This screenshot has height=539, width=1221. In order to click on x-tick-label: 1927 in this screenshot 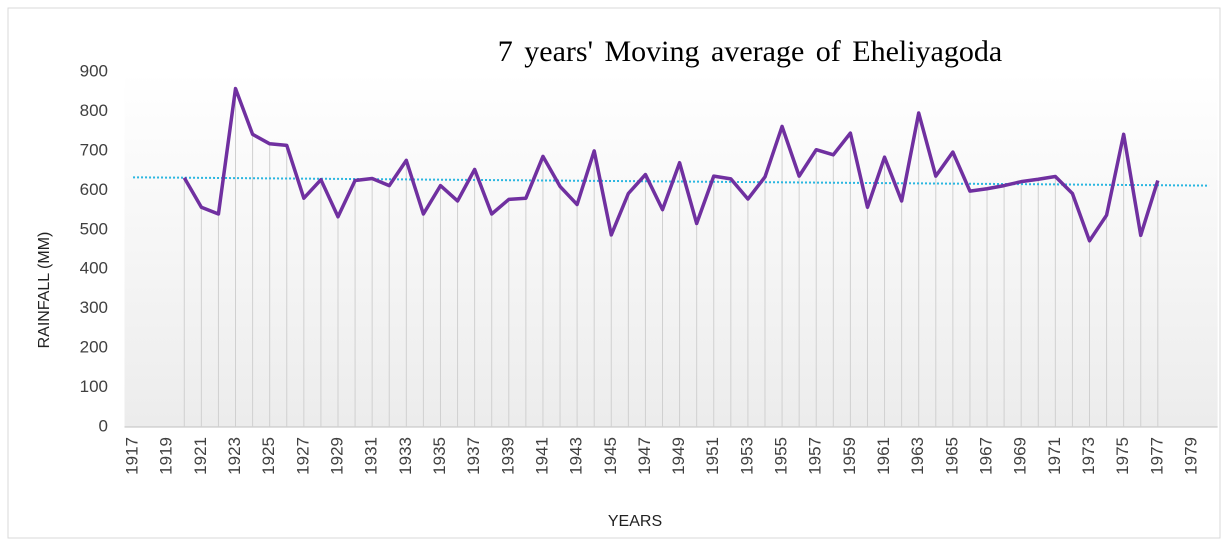, I will do `click(302, 456)`.